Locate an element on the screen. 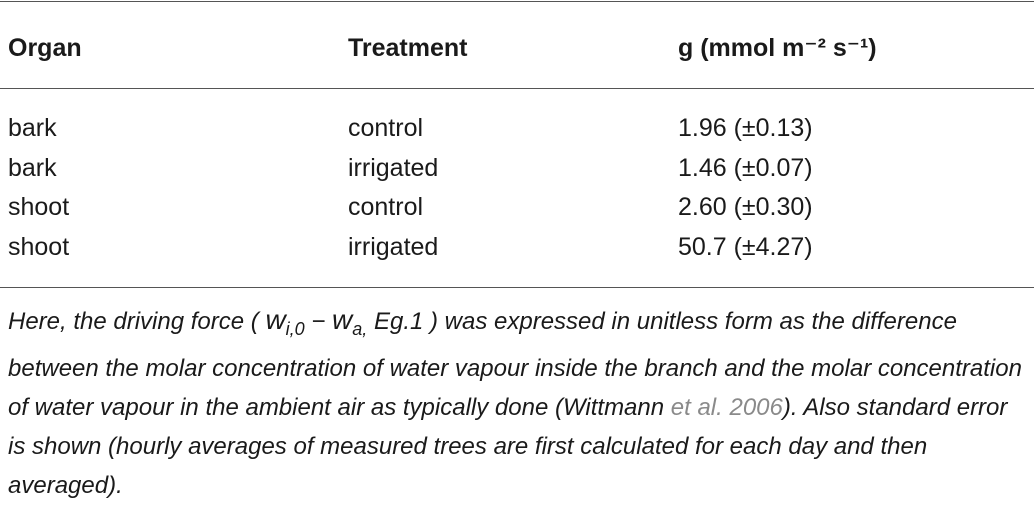  bottom-rule is located at coordinates (517, 287).